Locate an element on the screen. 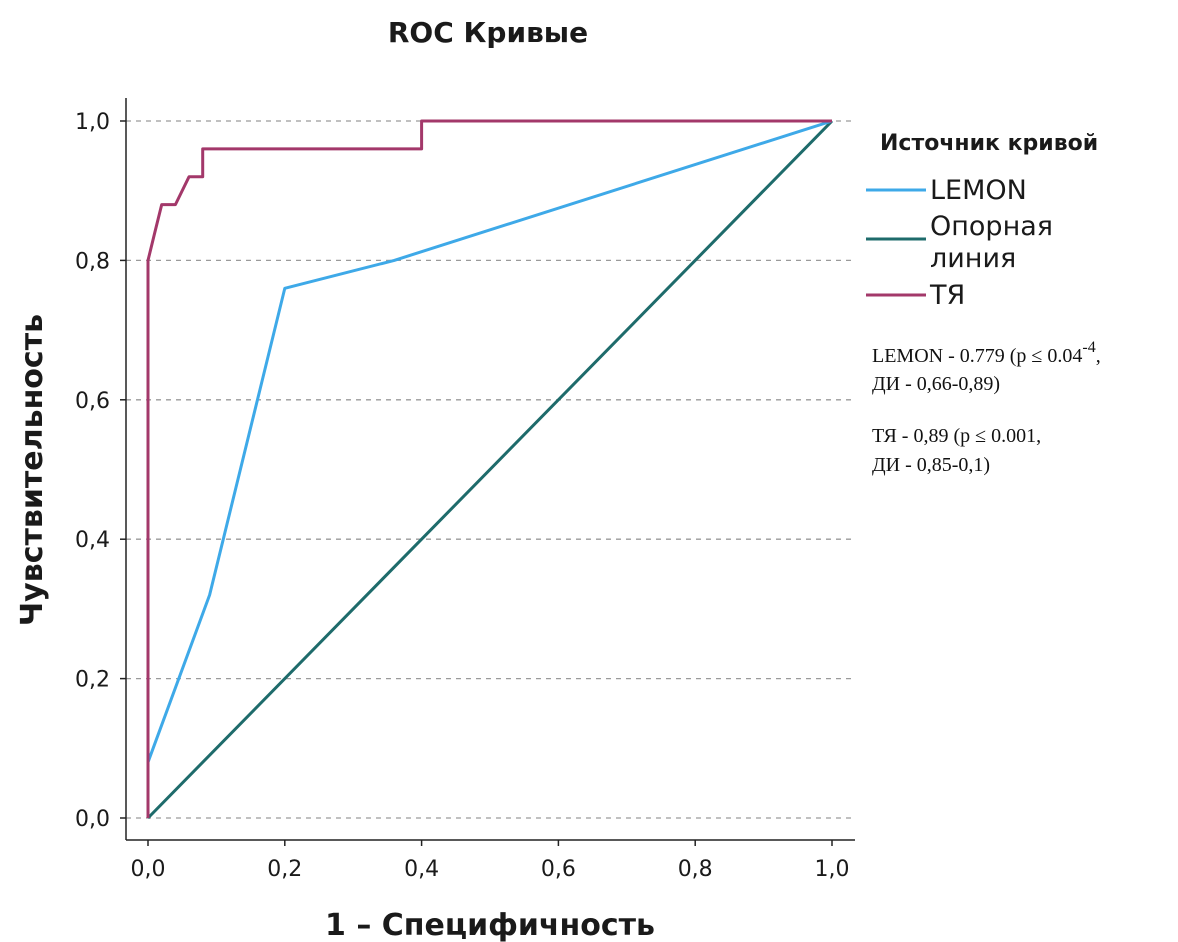  x-tick-label: 1,0 is located at coordinates (832, 869).